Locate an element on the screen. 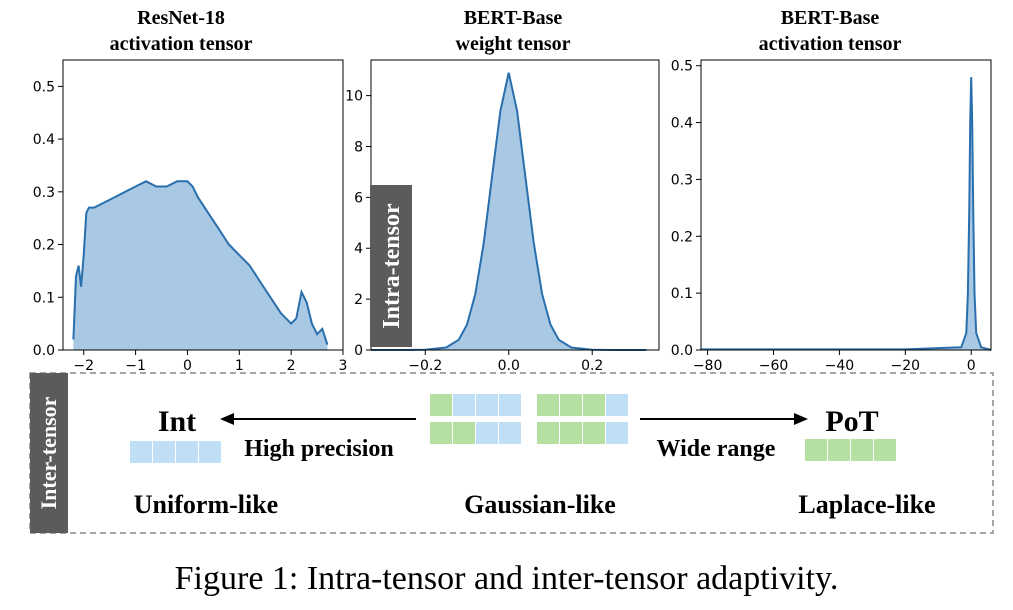 The width and height of the screenshot is (1013, 610). high-precision-label: High precision is located at coordinates (319, 449).